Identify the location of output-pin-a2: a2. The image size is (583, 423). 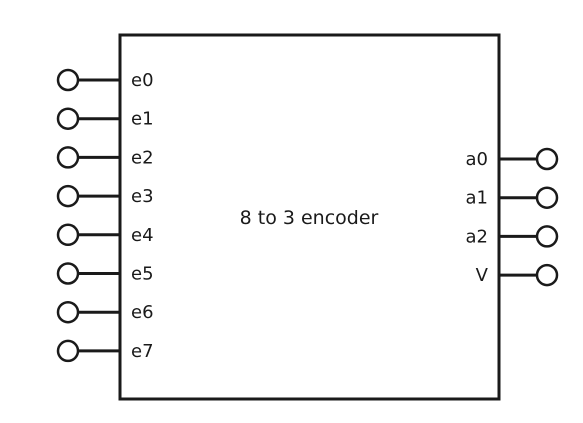
(512, 236).